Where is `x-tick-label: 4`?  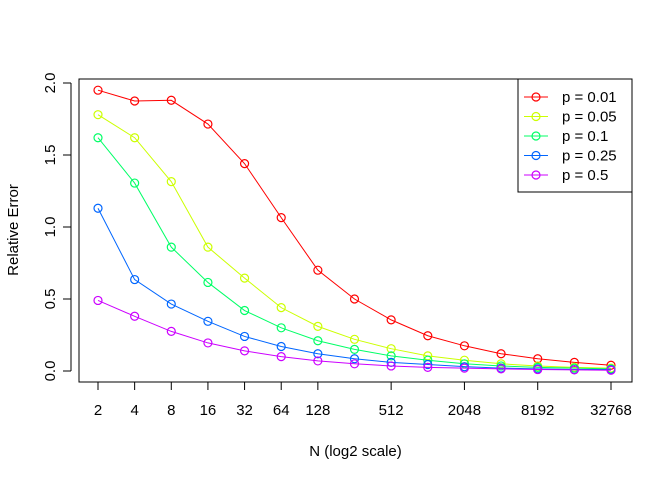
x-tick-label: 4 is located at coordinates (134, 410).